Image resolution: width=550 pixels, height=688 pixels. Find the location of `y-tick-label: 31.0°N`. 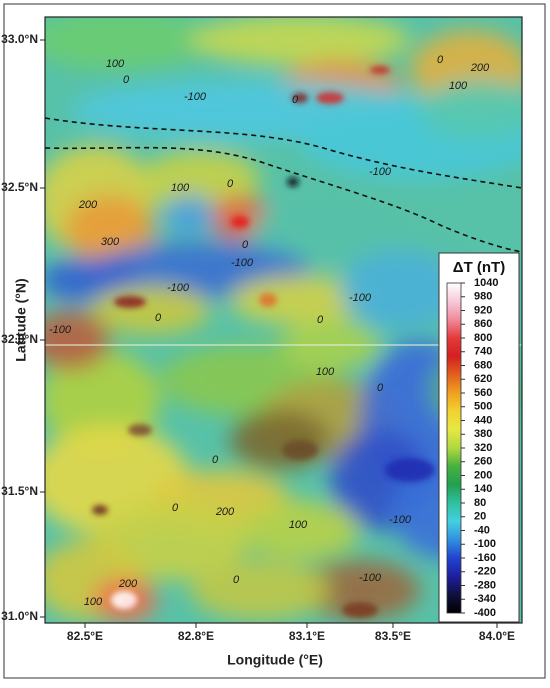

y-tick-label: 31.0°N is located at coordinates (19, 616).